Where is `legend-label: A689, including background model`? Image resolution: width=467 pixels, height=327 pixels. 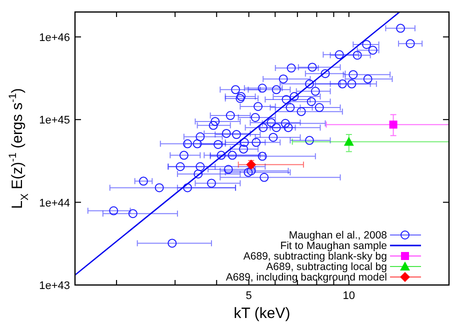 legend-label: A689, including background model is located at coordinates (306, 278).